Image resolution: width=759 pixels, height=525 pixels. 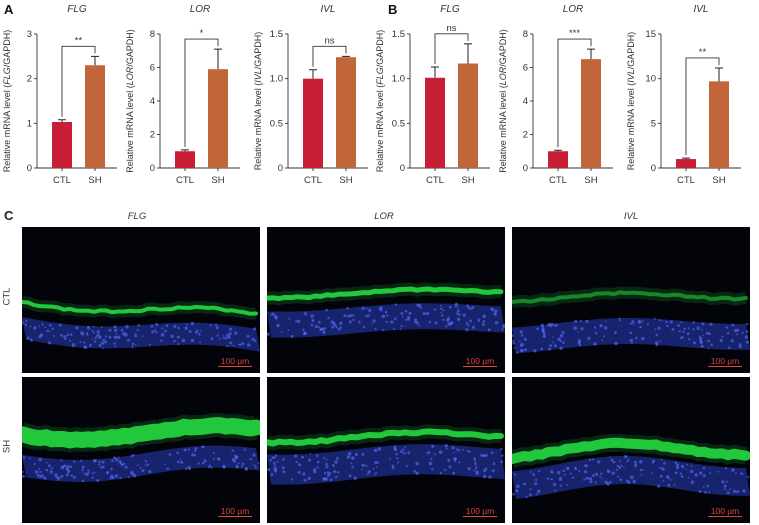 What do you see at coordinates (686, 158) in the screenshot?
I see `error-bar` at bounding box center [686, 158].